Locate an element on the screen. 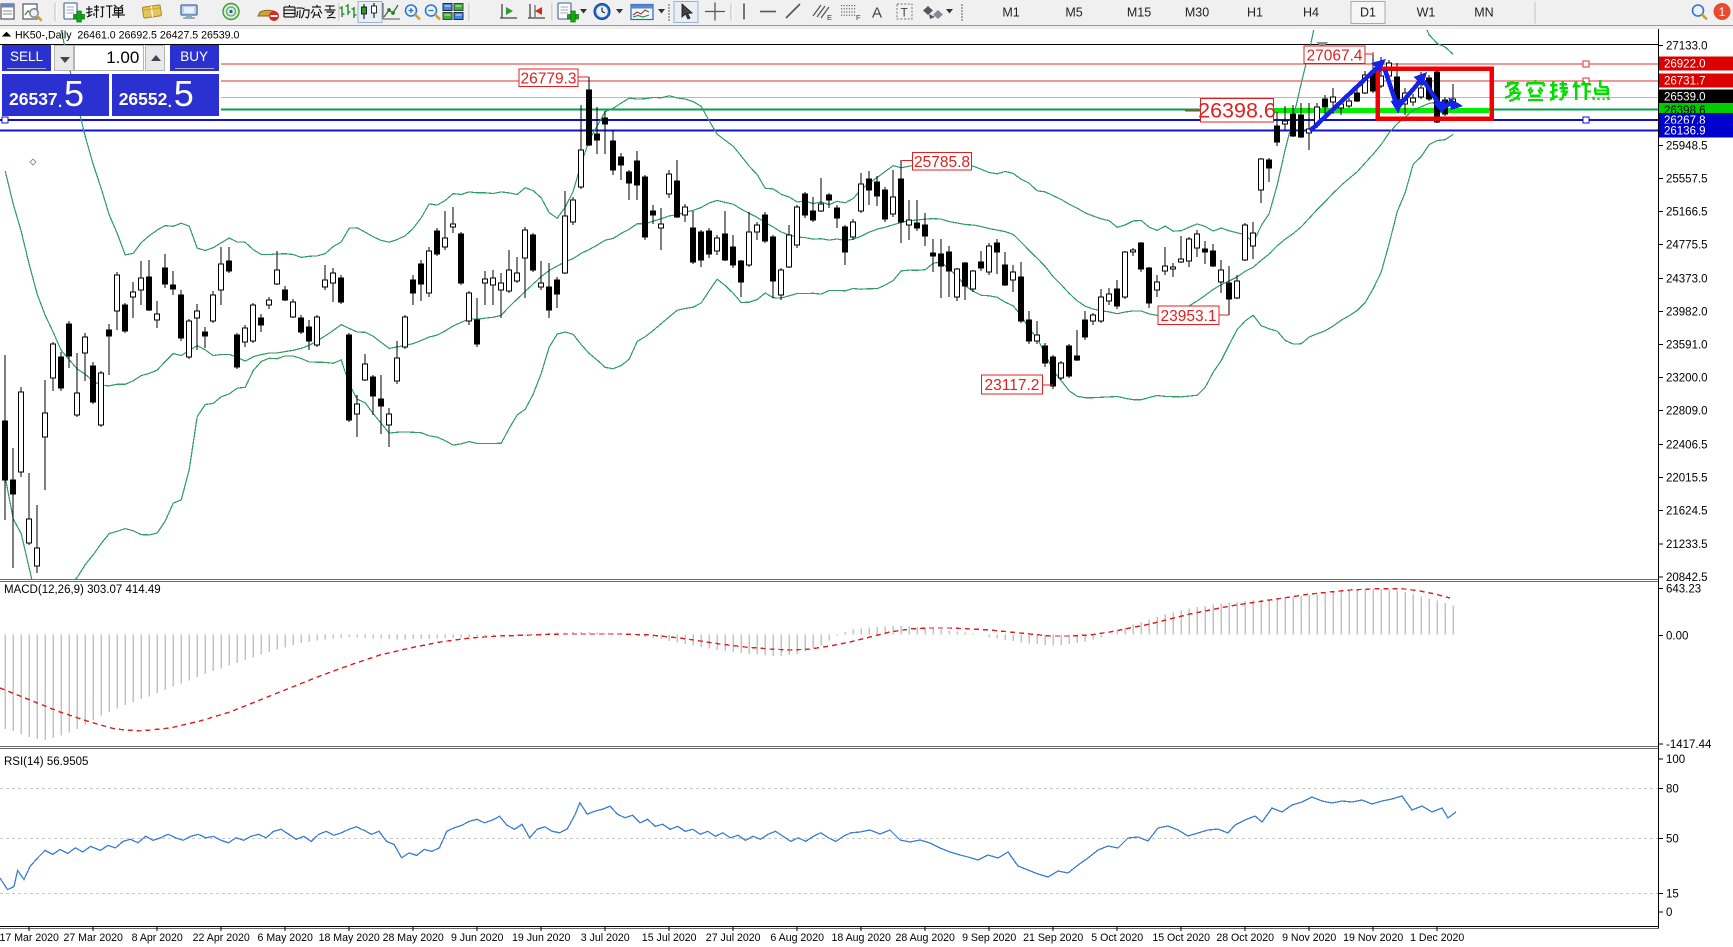  svg-text: M30 is located at coordinates (1197, 13).